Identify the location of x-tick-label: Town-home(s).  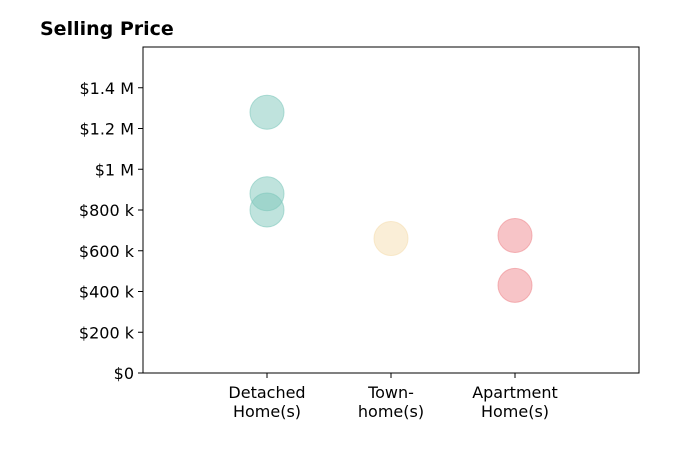
(391, 402).